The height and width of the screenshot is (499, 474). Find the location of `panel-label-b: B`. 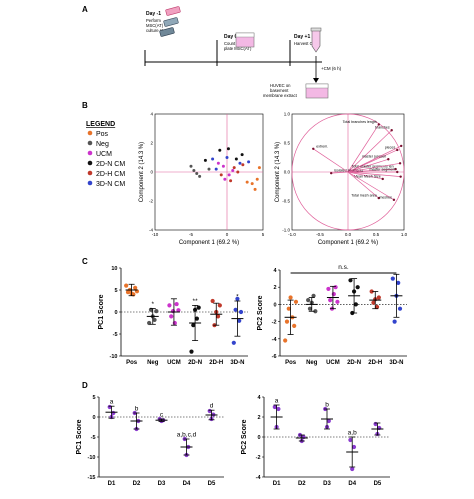

panel-label-b: B is located at coordinates (85, 105).